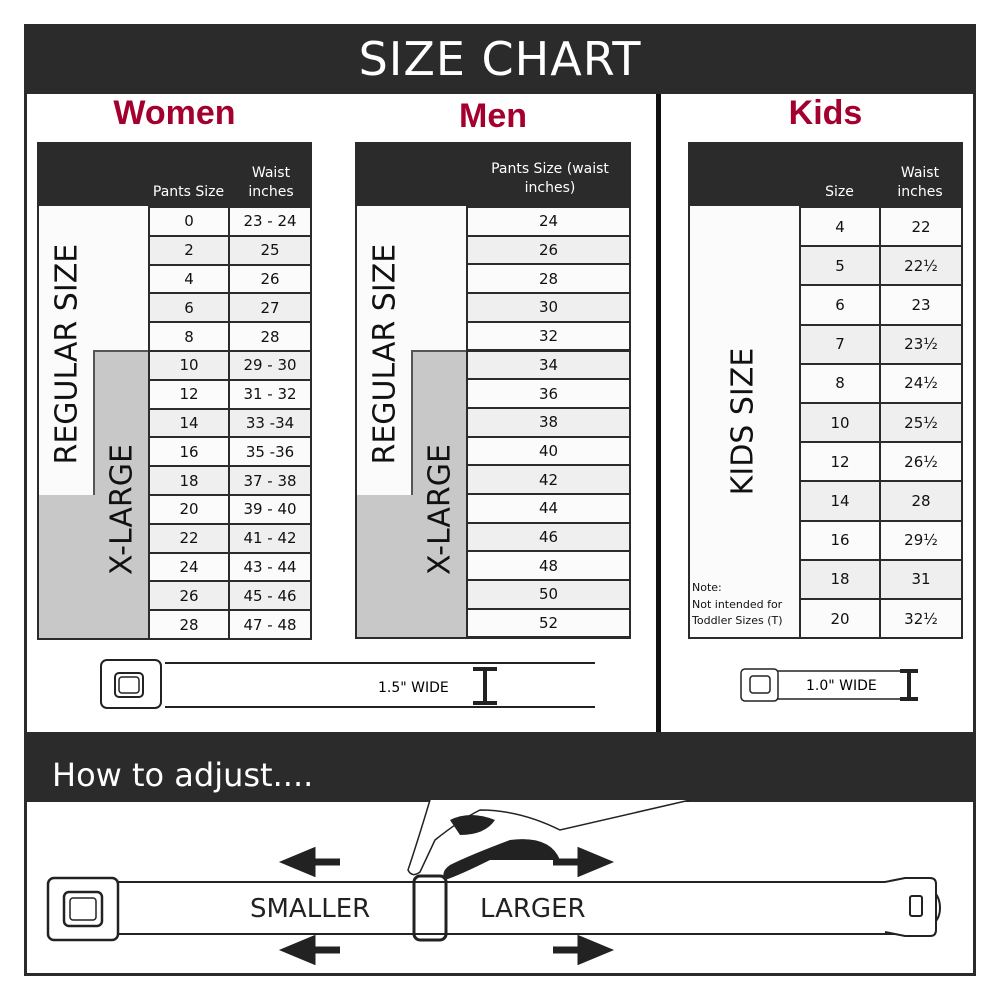  What do you see at coordinates (270, 538) in the screenshot?
I see `women-waist-cell: 41 - 42` at bounding box center [270, 538].